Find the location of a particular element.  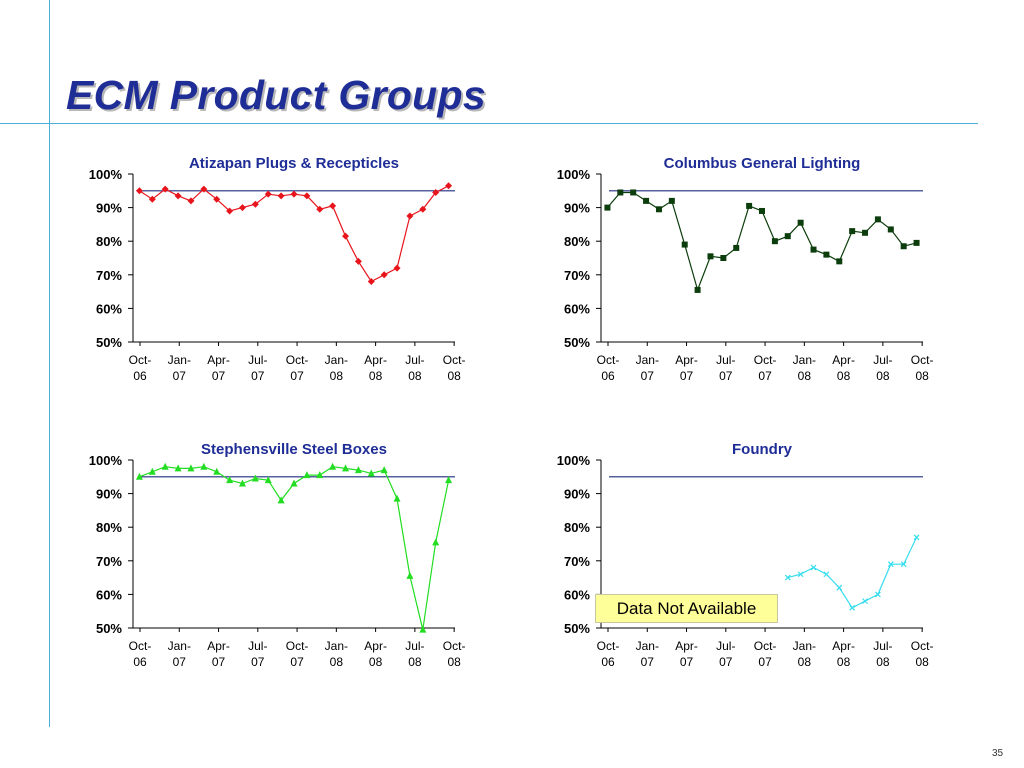

y-tick-label: 70% is located at coordinates (577, 561).